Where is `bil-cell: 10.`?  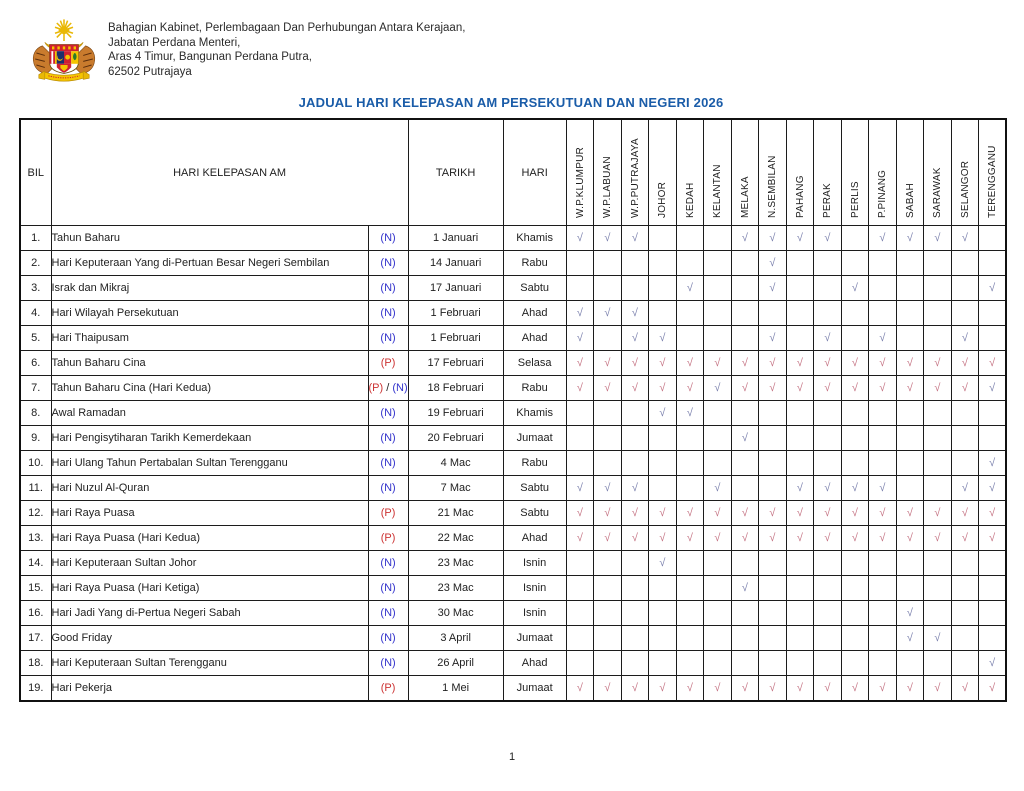
bil-cell: 10. is located at coordinates (35, 463).